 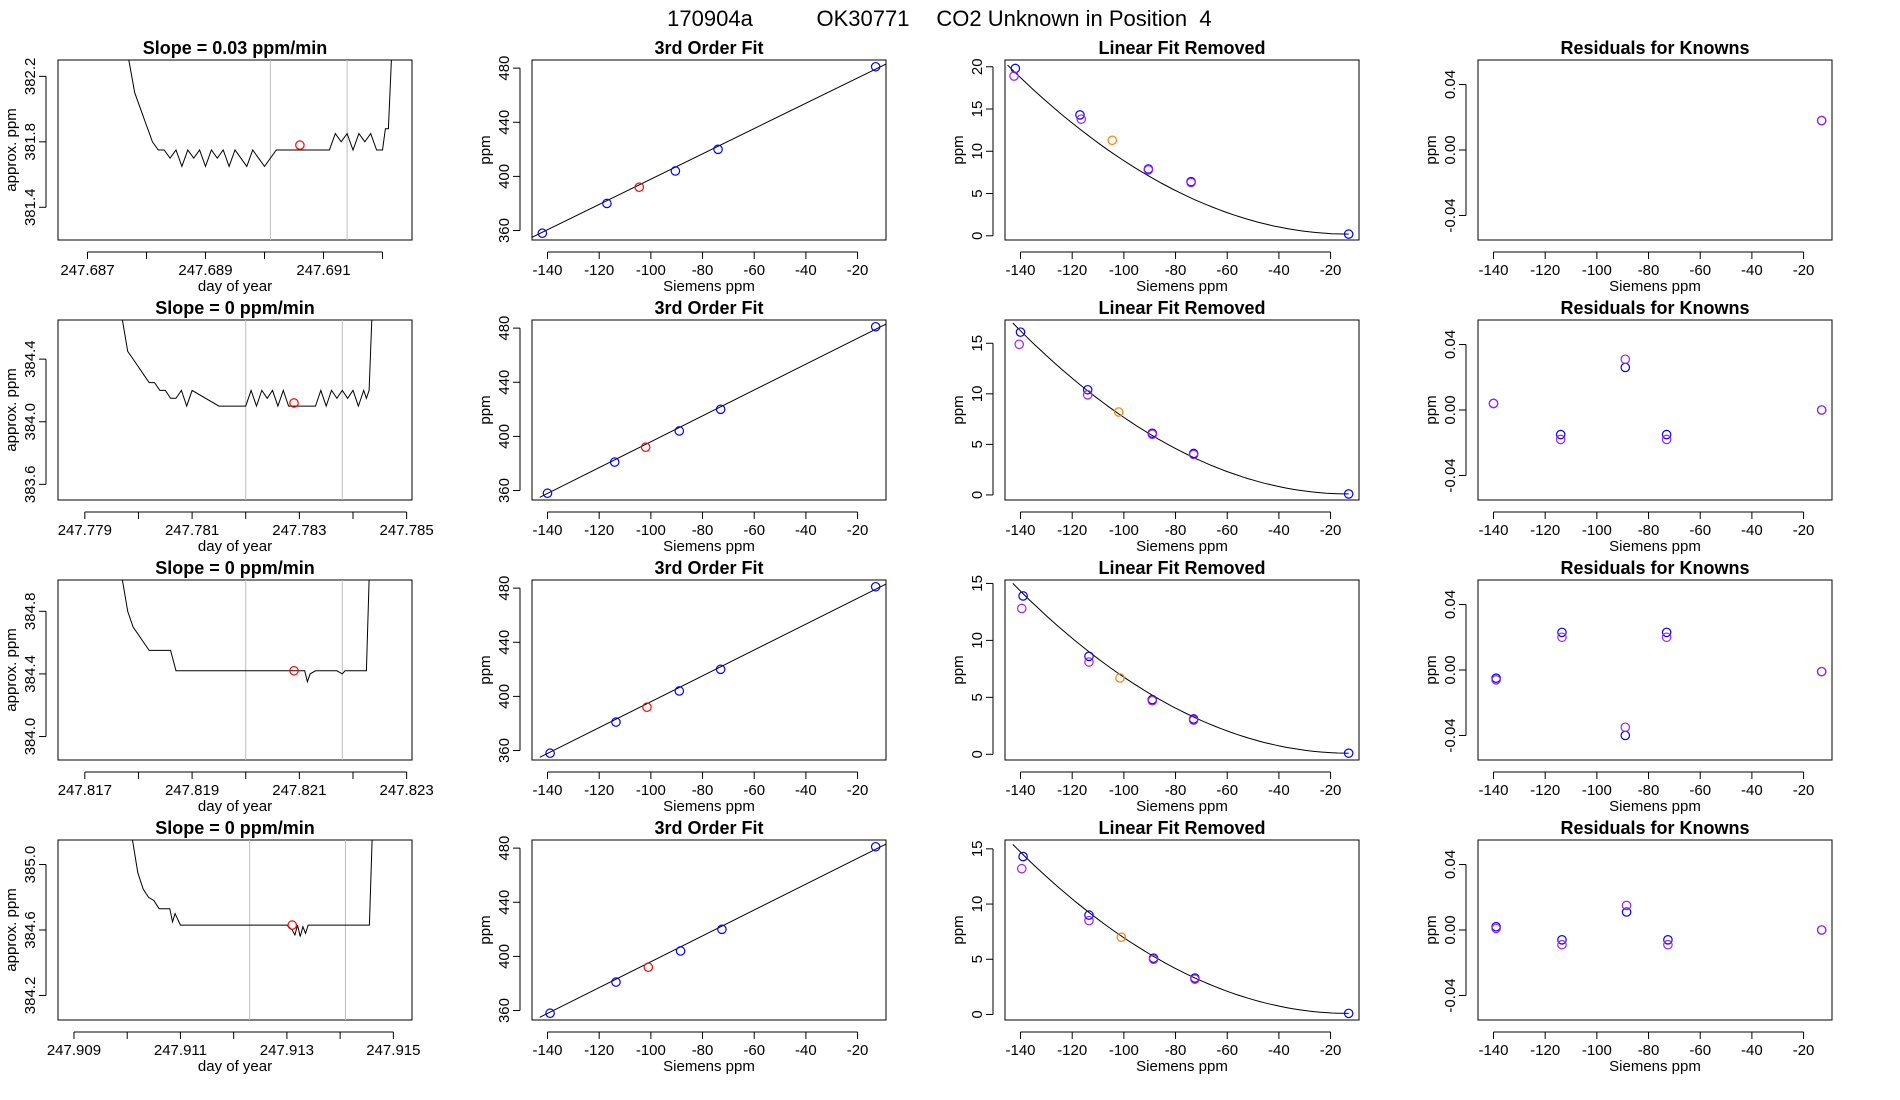 What do you see at coordinates (708, 48) in the screenshot?
I see `panel-title: 3rd Order Fit` at bounding box center [708, 48].